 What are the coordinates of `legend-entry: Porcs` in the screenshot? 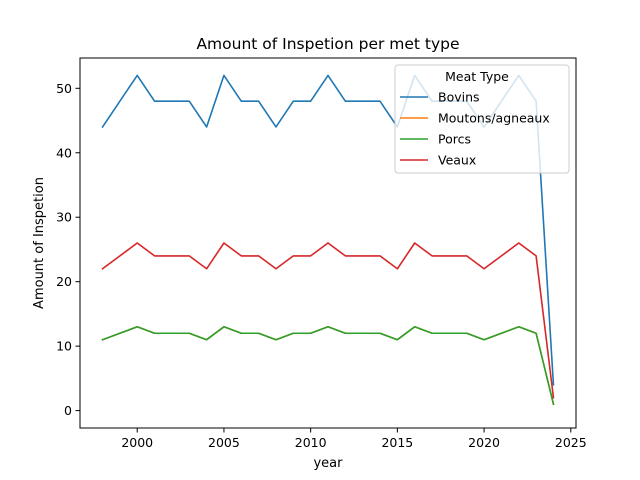 It's located at (454, 139).